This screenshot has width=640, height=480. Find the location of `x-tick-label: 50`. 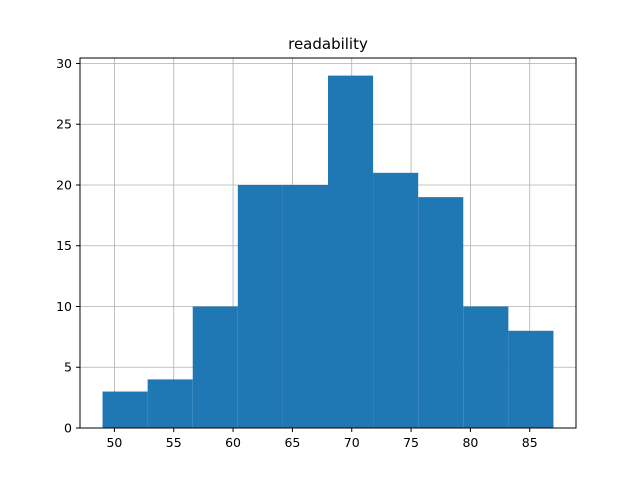

x-tick-label: 50 is located at coordinates (114, 442).